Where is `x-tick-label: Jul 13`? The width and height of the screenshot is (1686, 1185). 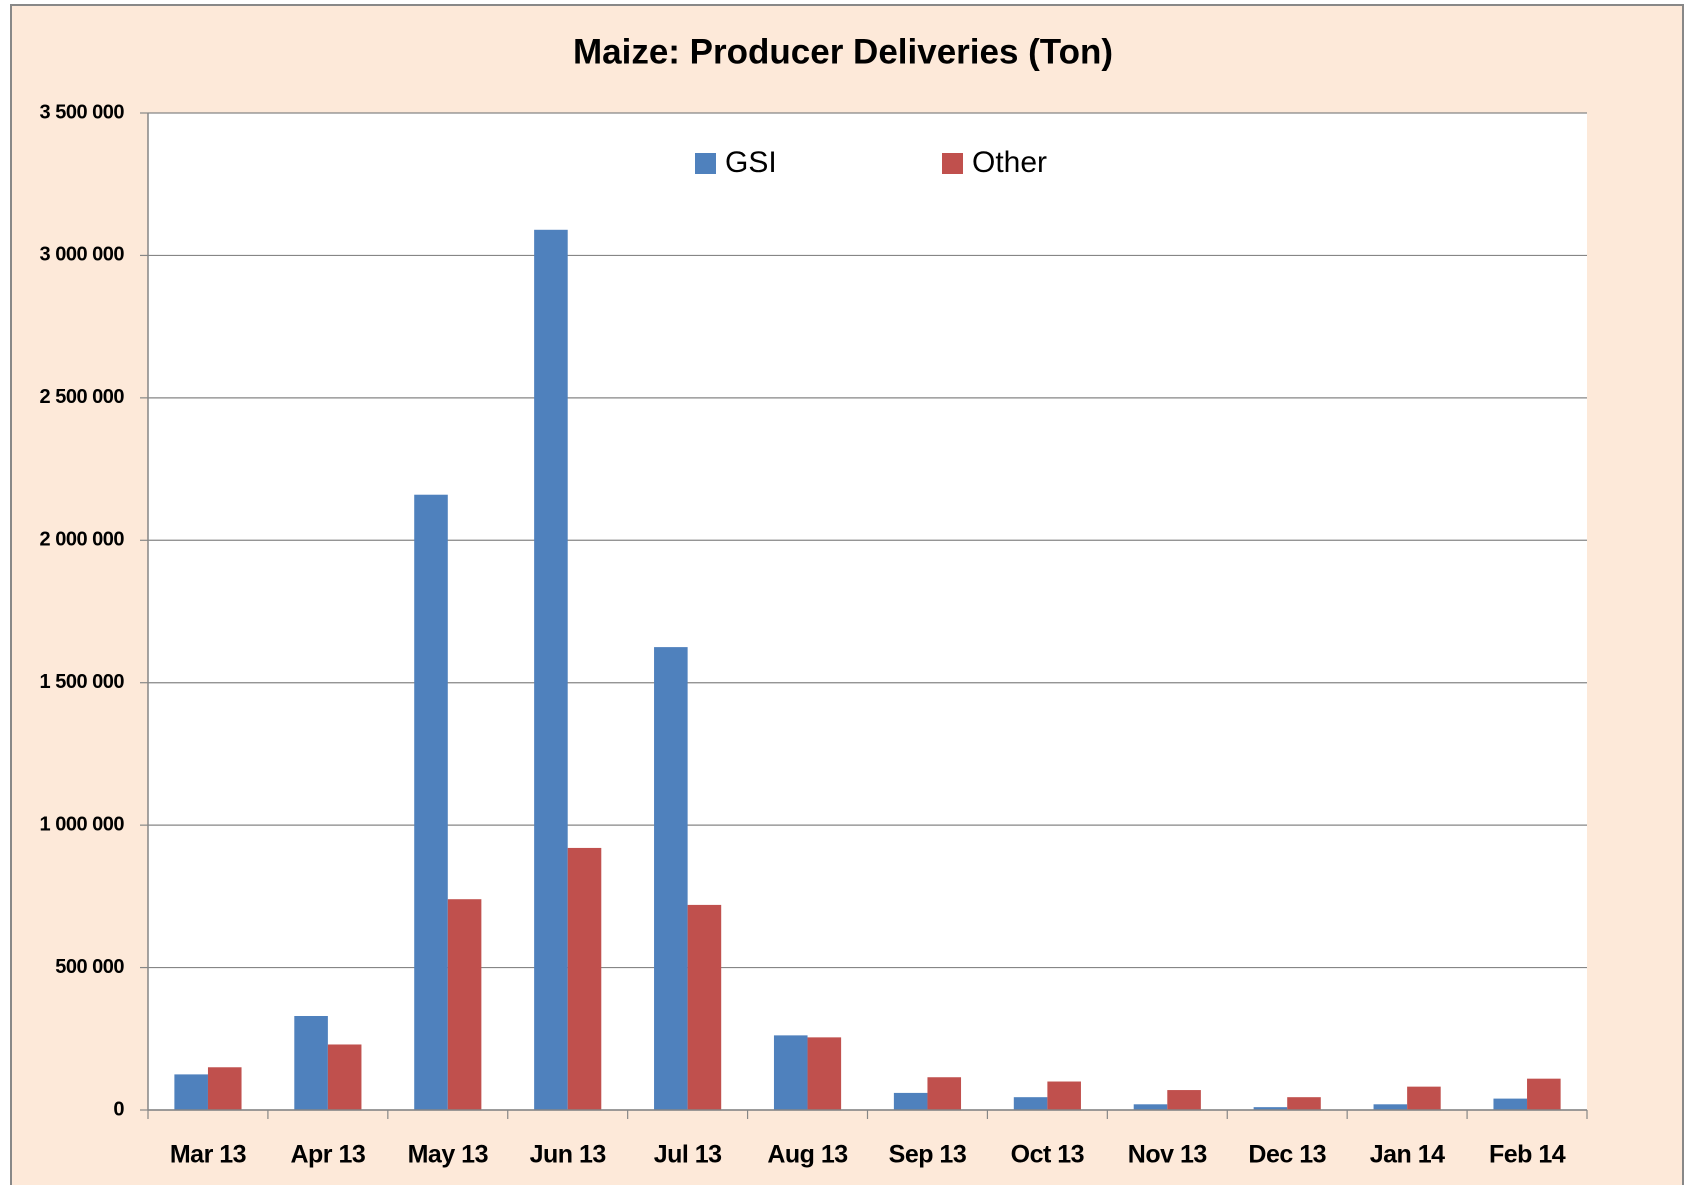 x-tick-label: Jul 13 is located at coordinates (688, 1155).